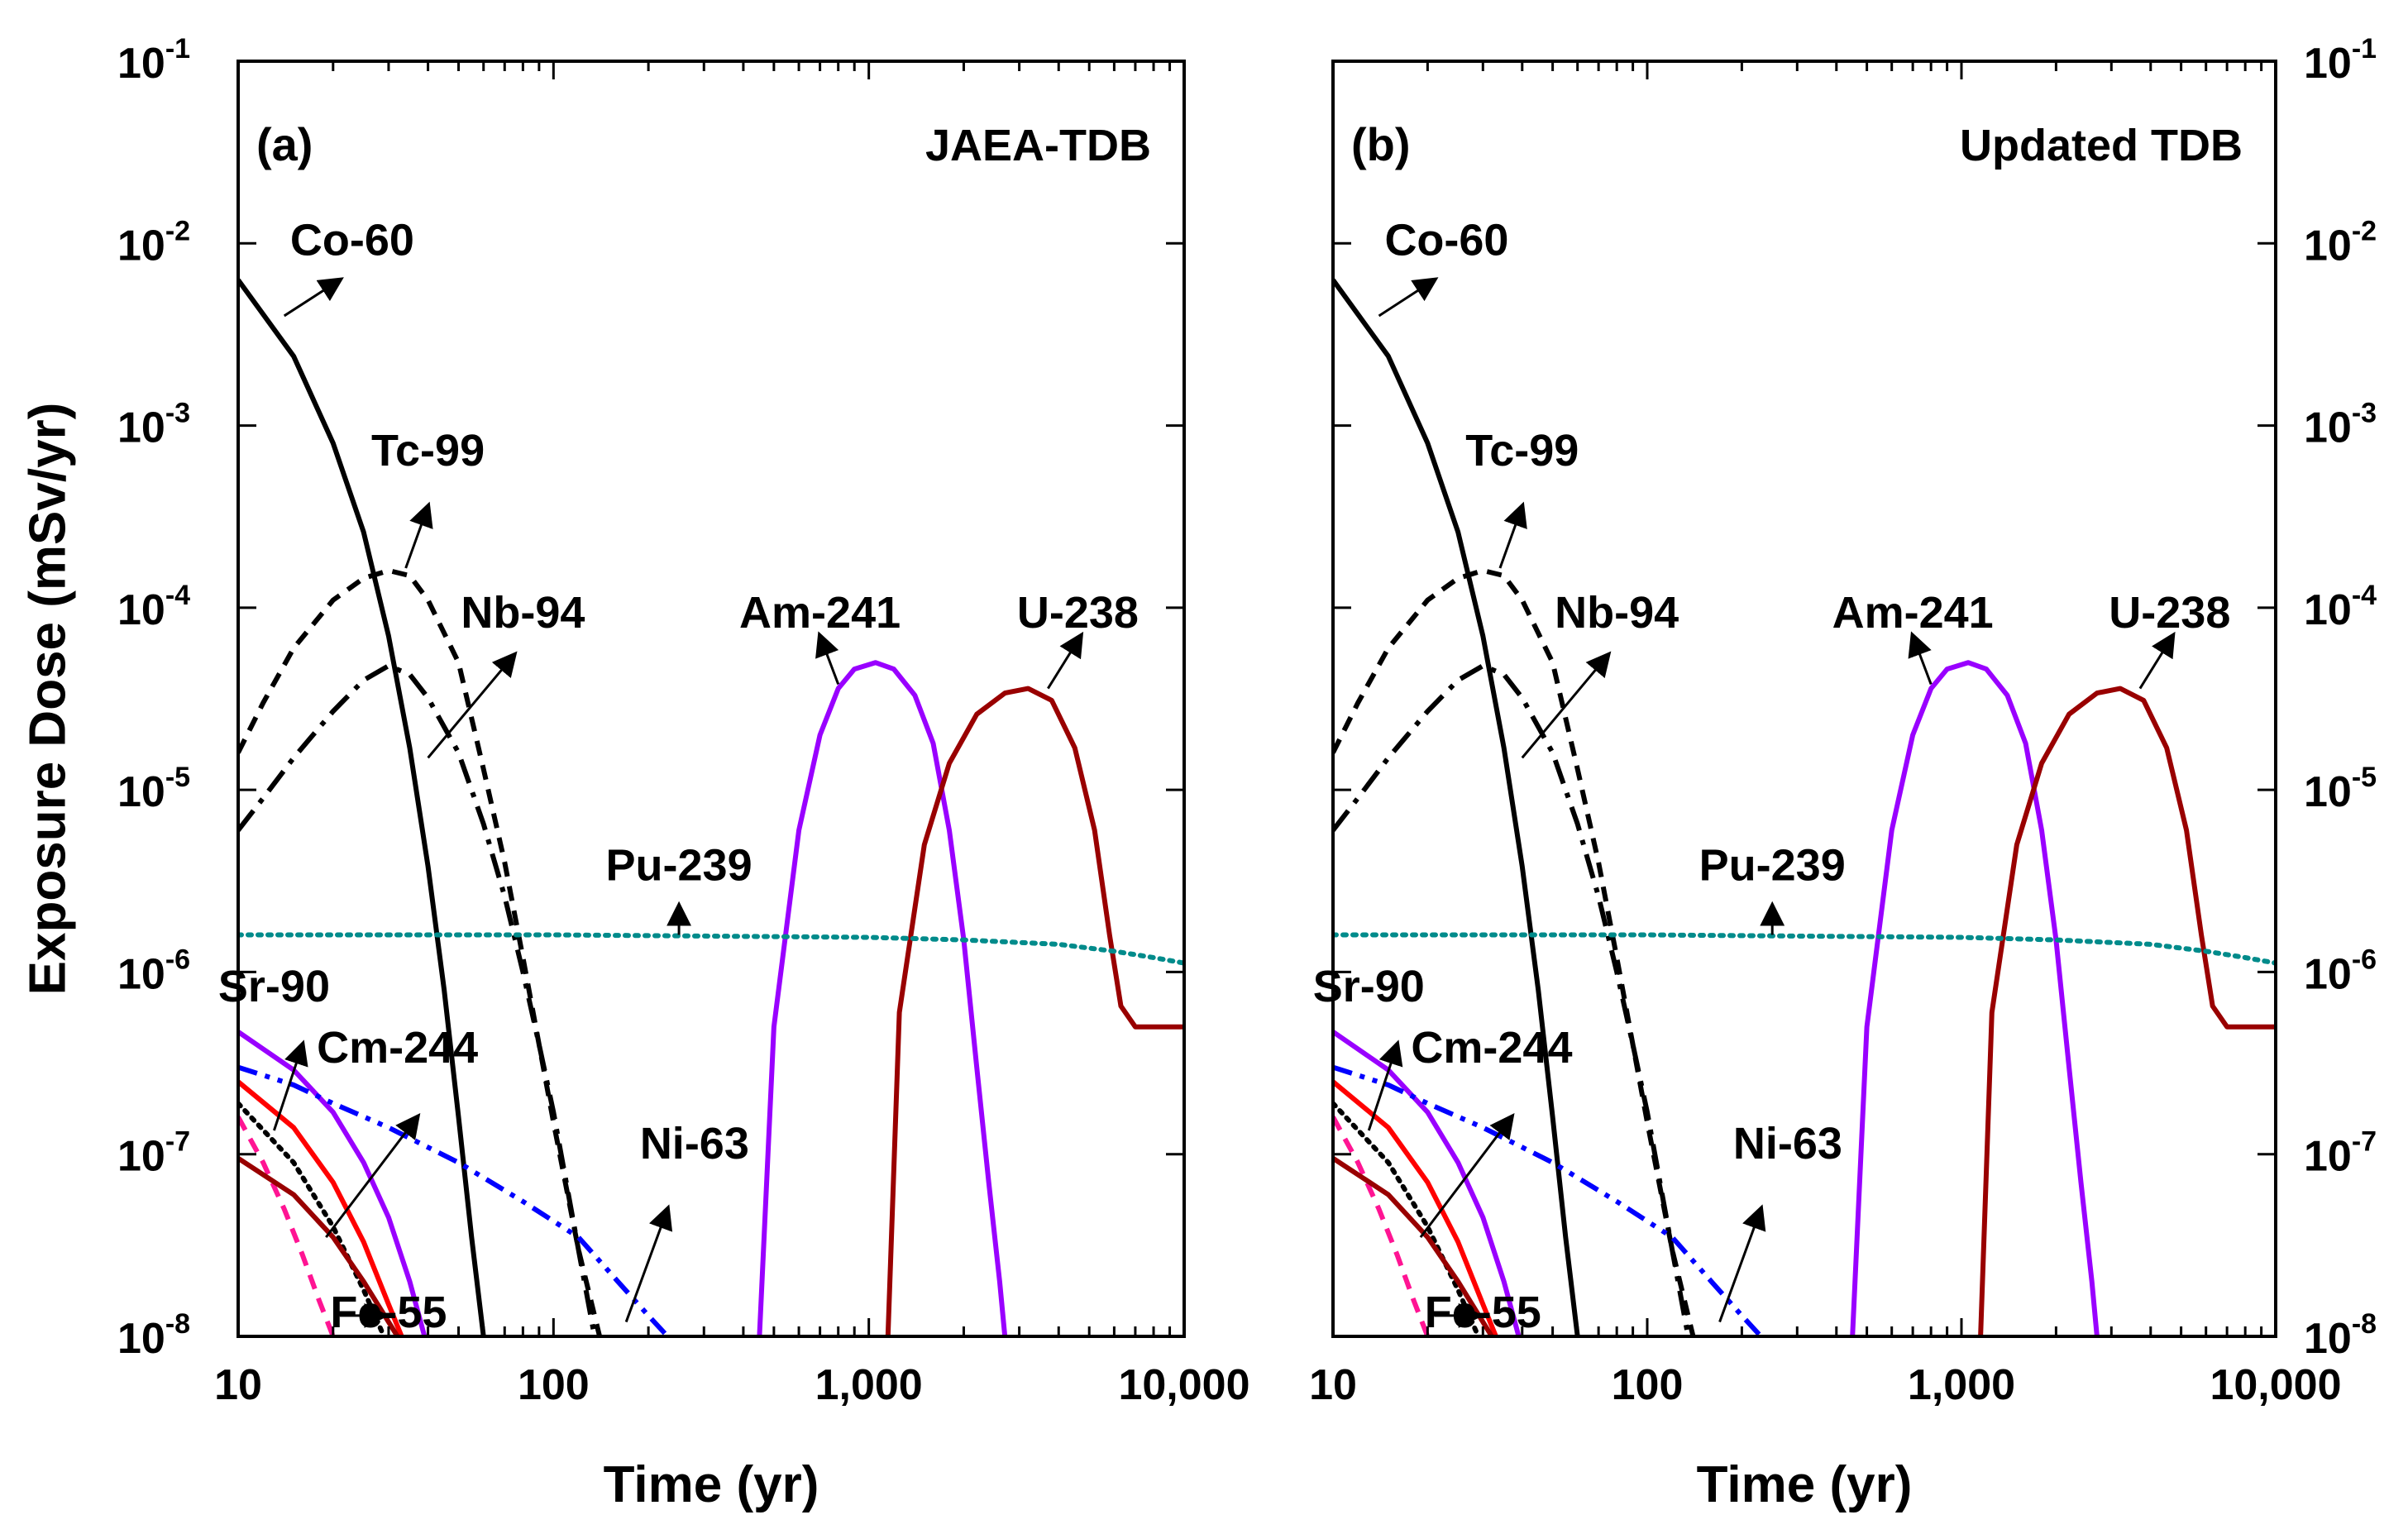 Image resolution: width=2408 pixels, height=1534 pixels. What do you see at coordinates (711, 1484) in the screenshot?
I see `x-axis-title: Time (yr)` at bounding box center [711, 1484].